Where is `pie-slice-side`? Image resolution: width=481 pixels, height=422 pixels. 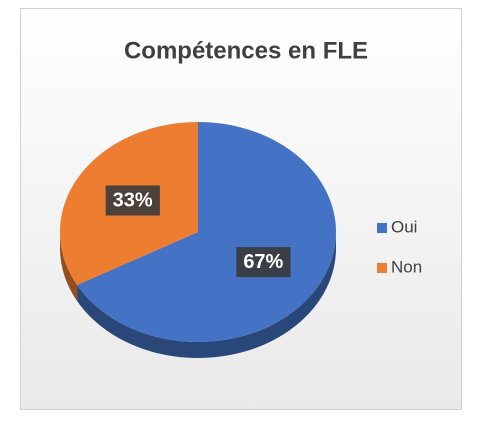 pie-slice-side is located at coordinates (69, 266).